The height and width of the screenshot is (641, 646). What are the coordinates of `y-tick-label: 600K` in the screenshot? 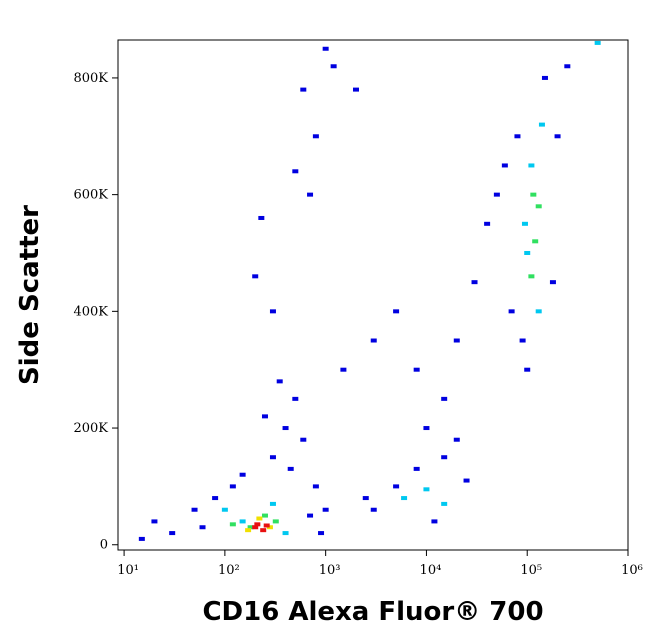 It's located at (90, 195).